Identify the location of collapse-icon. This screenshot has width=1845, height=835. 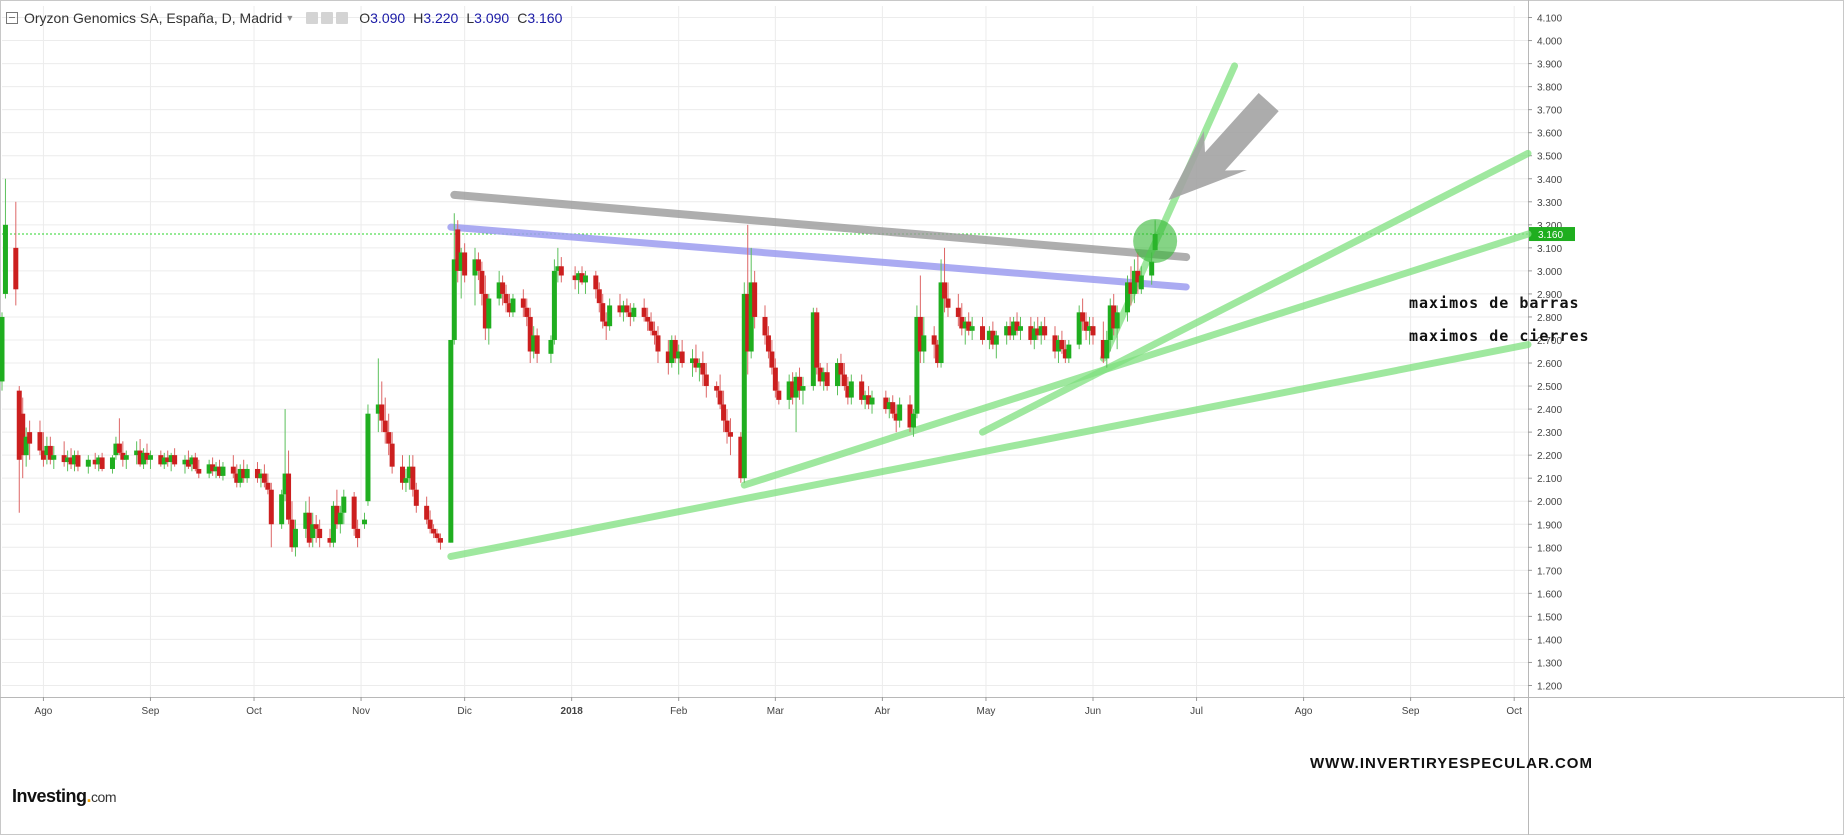
(12, 18).